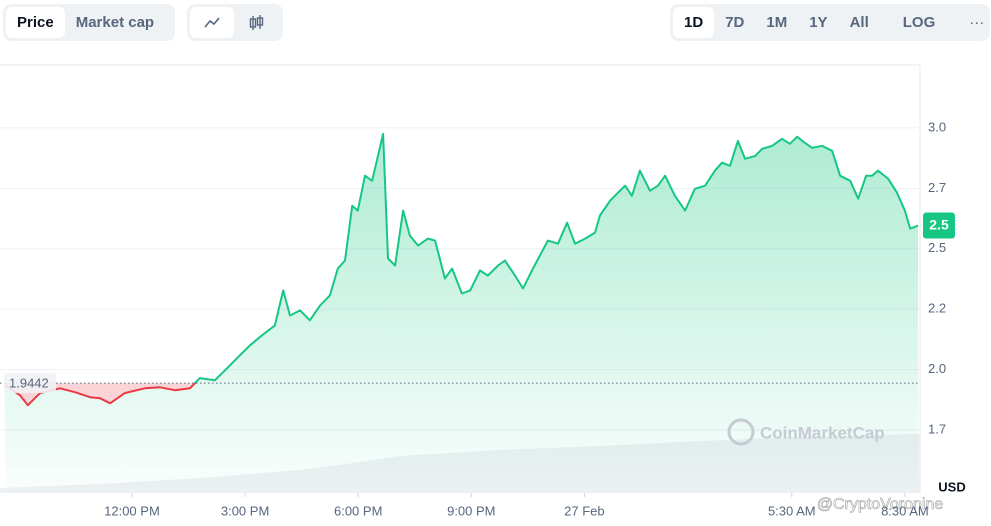  I want to click on chart-type-toggle, so click(235, 22).